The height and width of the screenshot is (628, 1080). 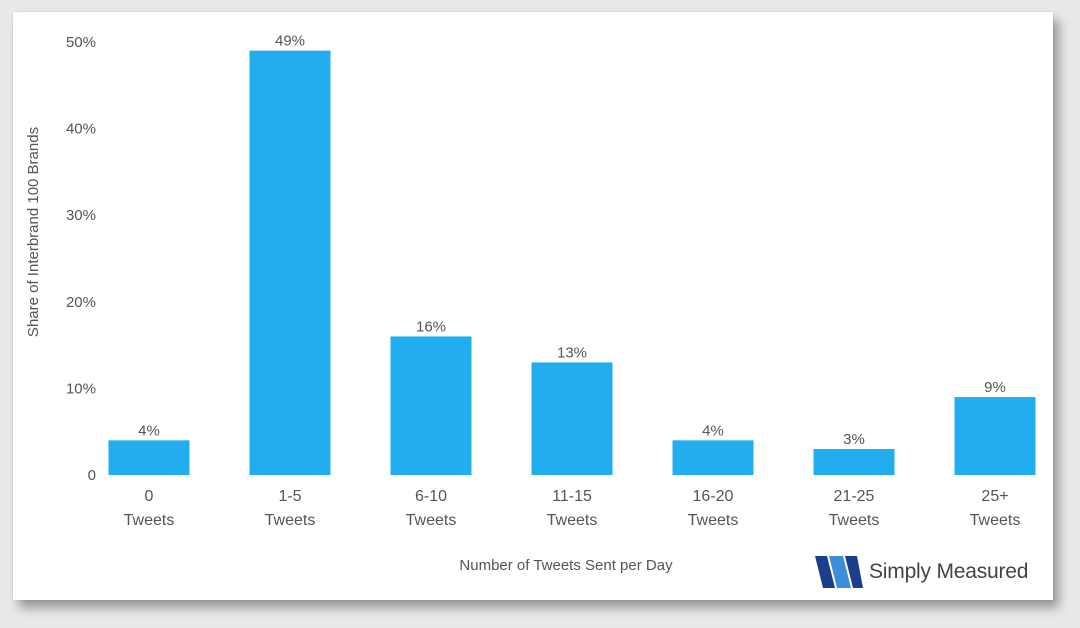 What do you see at coordinates (949, 571) in the screenshot?
I see `logo-text: Simply Measured` at bounding box center [949, 571].